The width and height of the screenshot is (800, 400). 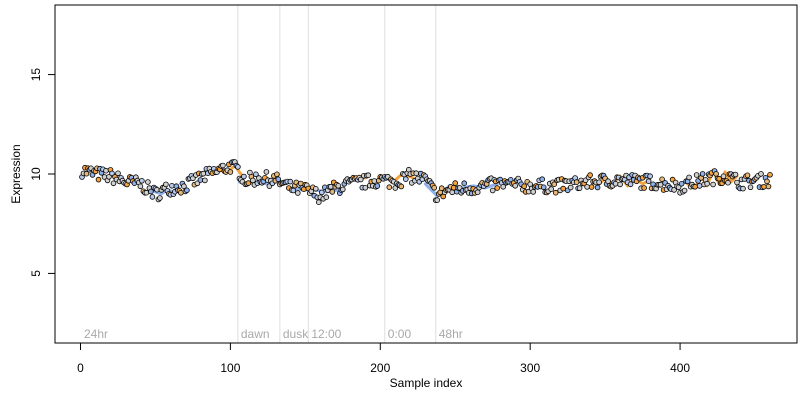 I want to click on y-tick-label-2: 15, so click(x=36, y=75).